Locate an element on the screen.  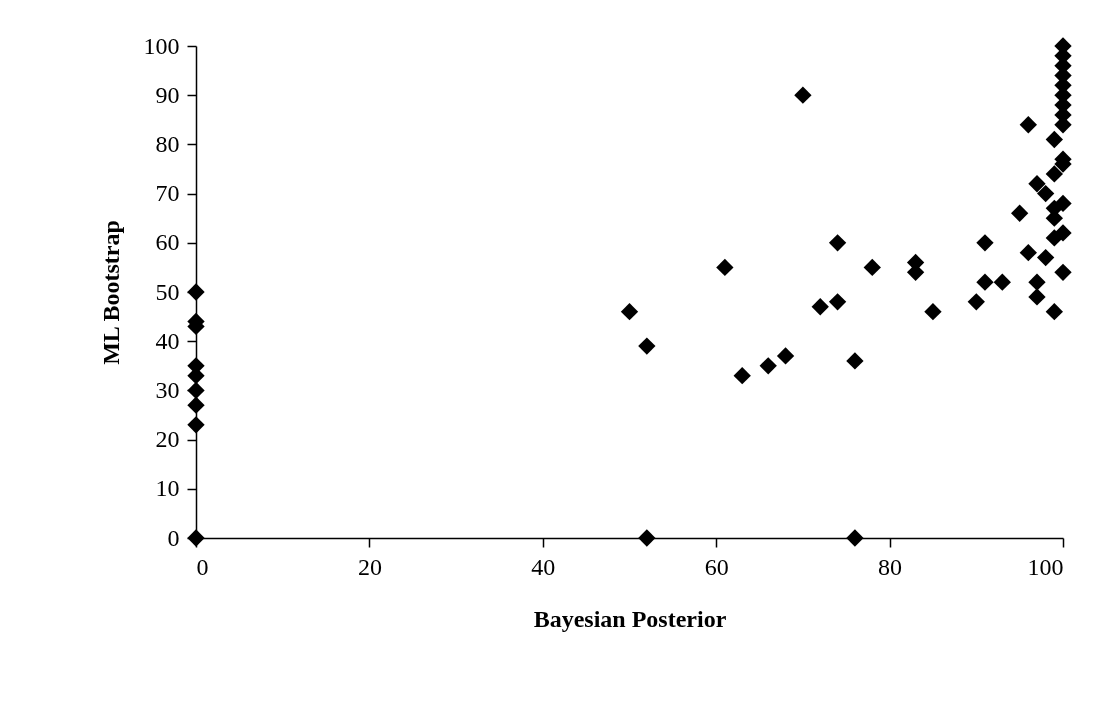
y-tick-label: 30 is located at coordinates (167, 389).